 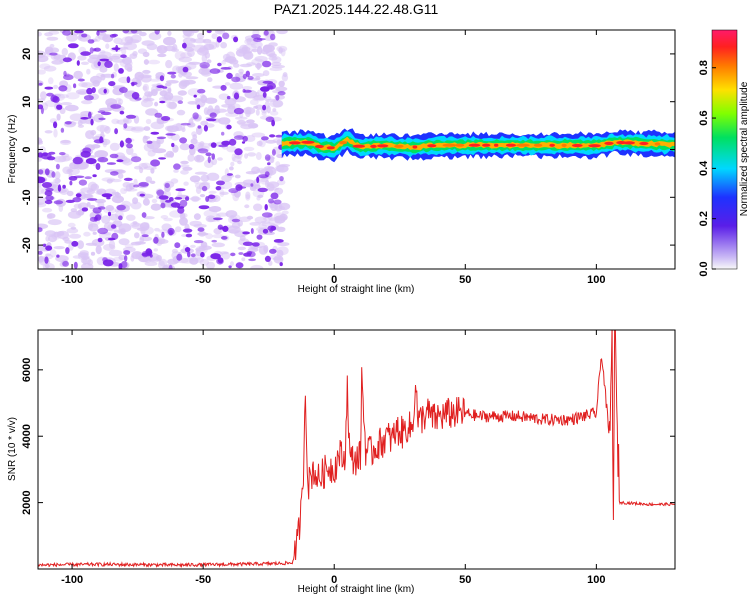 What do you see at coordinates (203, 580) in the screenshot?
I see `x-tick-label: -50` at bounding box center [203, 580].